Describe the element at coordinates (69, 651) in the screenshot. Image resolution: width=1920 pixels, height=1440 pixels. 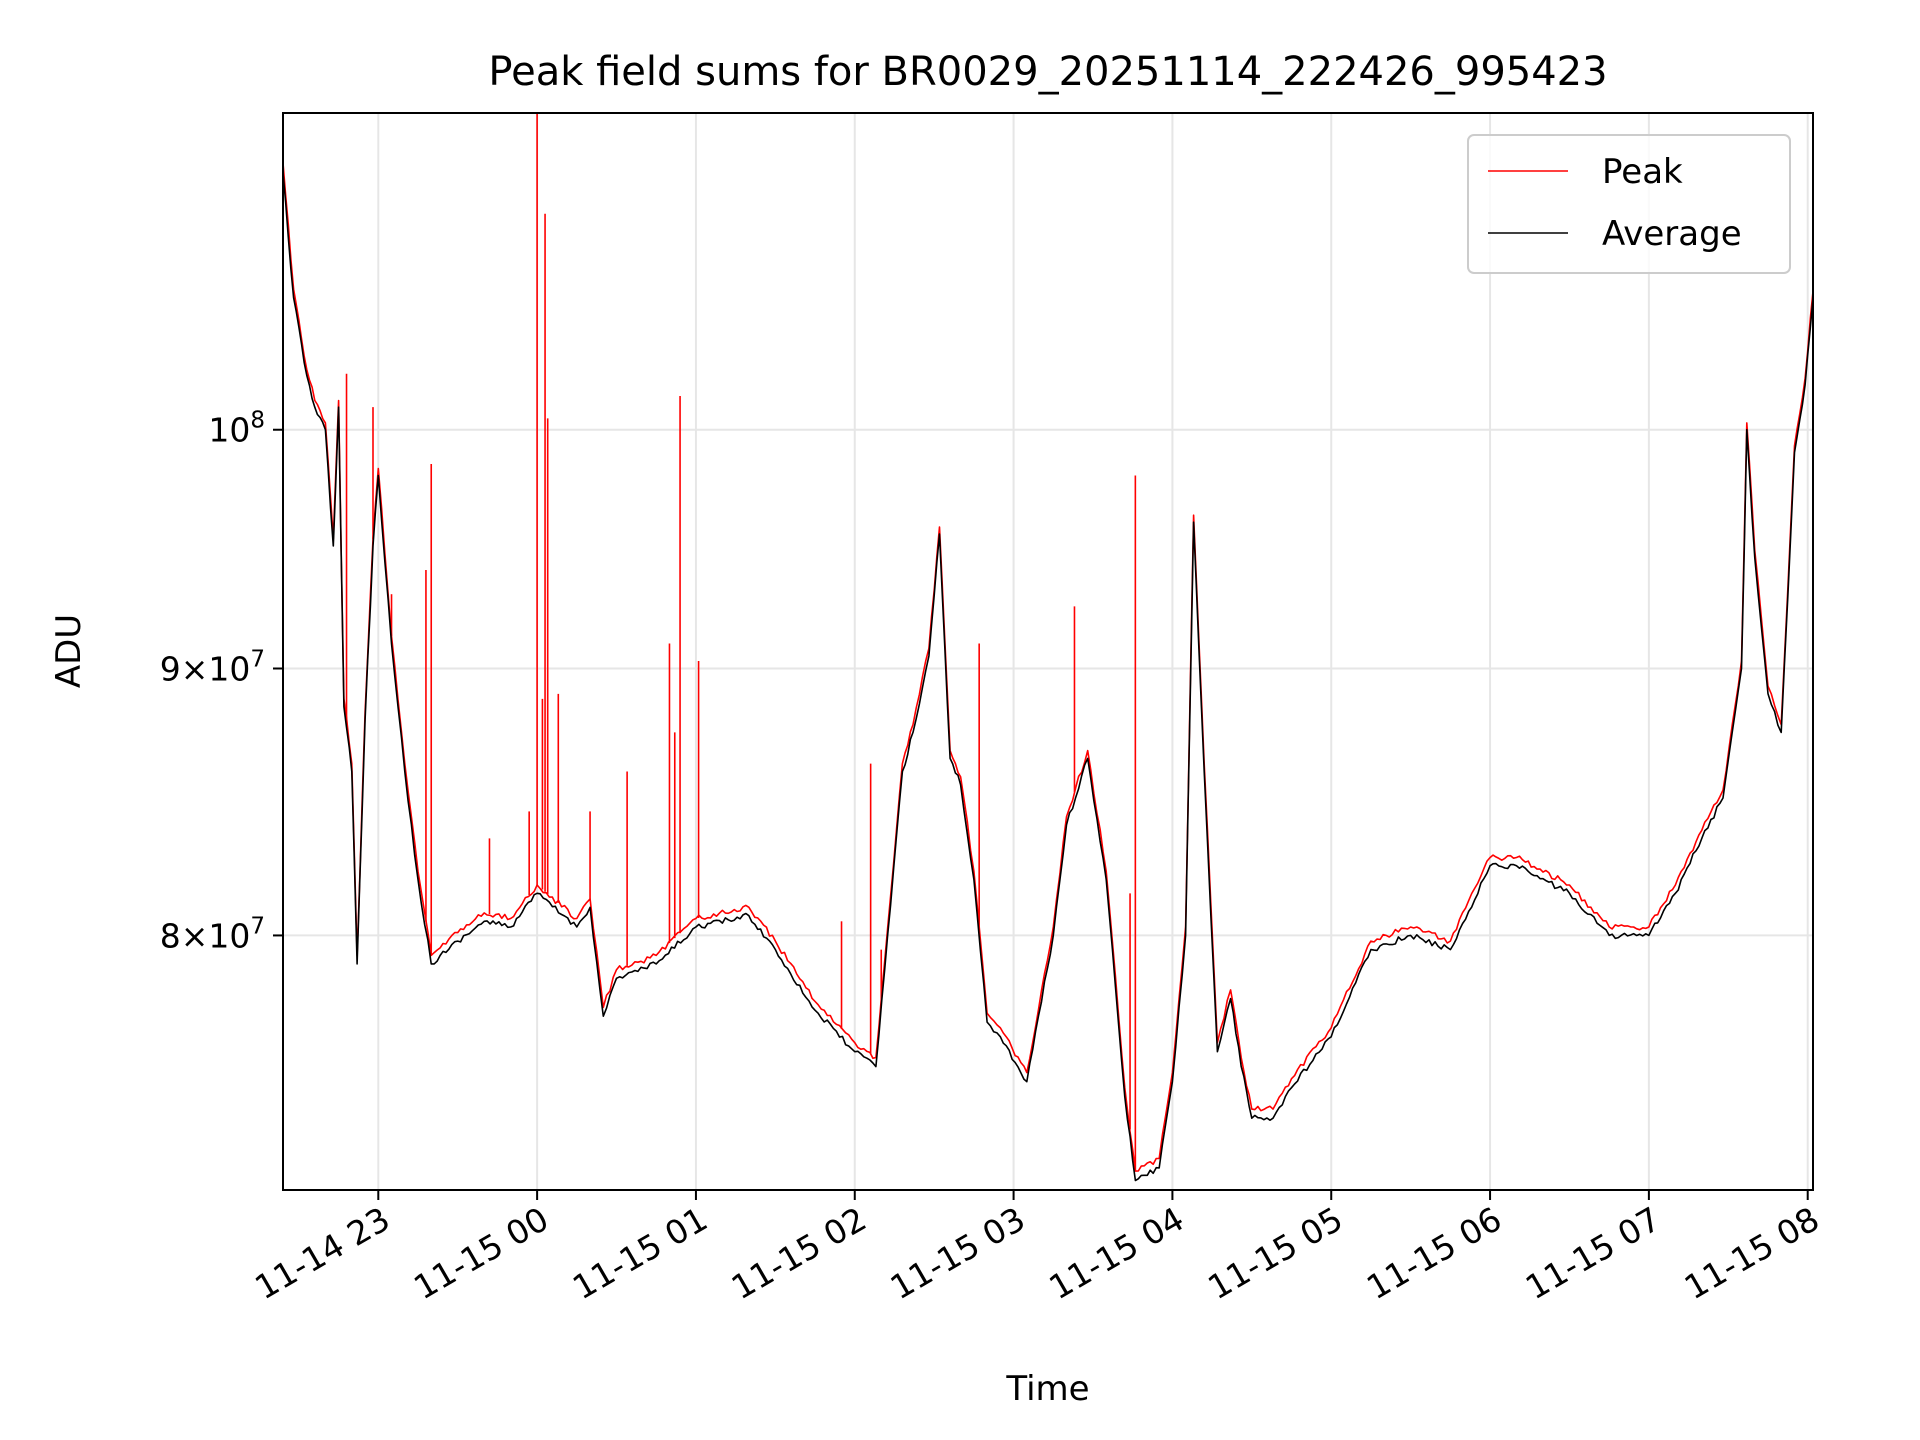
I see `y-axis-label: ADU` at that location.